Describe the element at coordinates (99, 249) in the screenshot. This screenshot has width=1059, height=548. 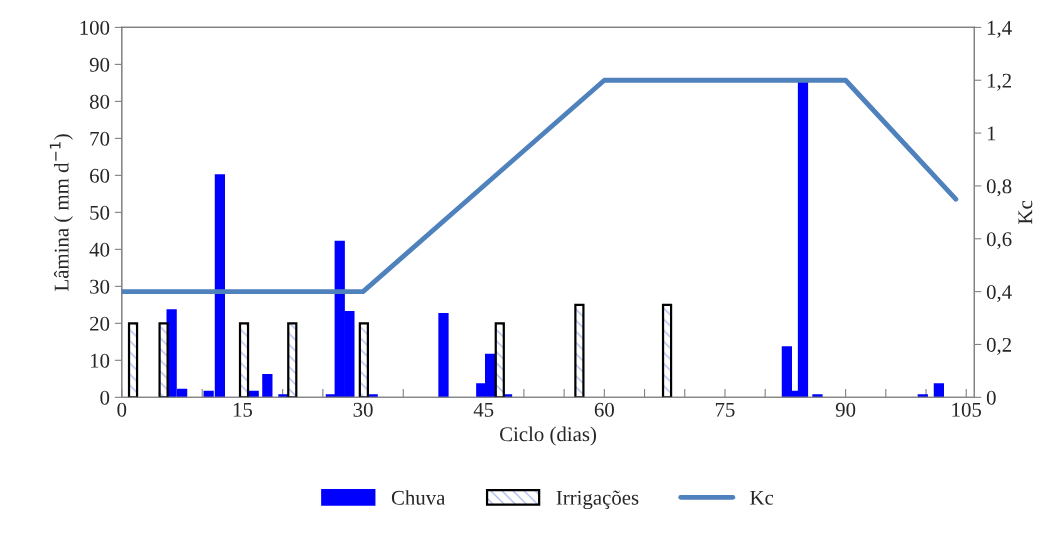
I see `y-tick-label: 40` at that location.